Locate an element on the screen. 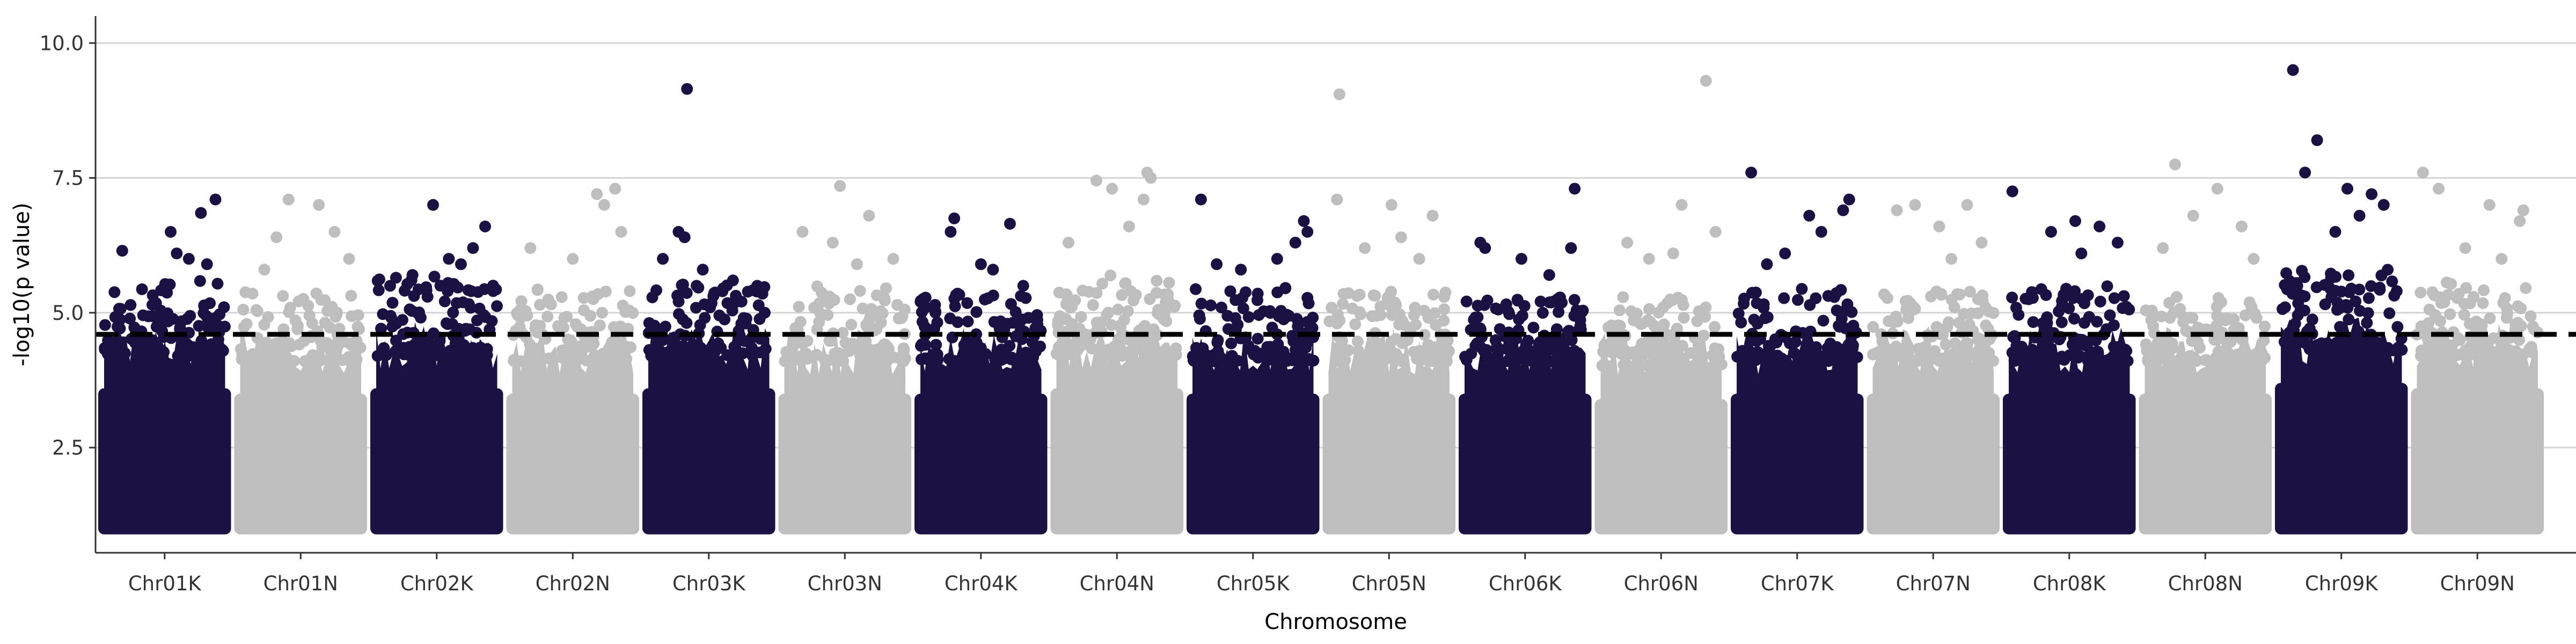 Image resolution: width=2576 pixels, height=644 pixels. y-tick-label: 10.0 is located at coordinates (62, 43).